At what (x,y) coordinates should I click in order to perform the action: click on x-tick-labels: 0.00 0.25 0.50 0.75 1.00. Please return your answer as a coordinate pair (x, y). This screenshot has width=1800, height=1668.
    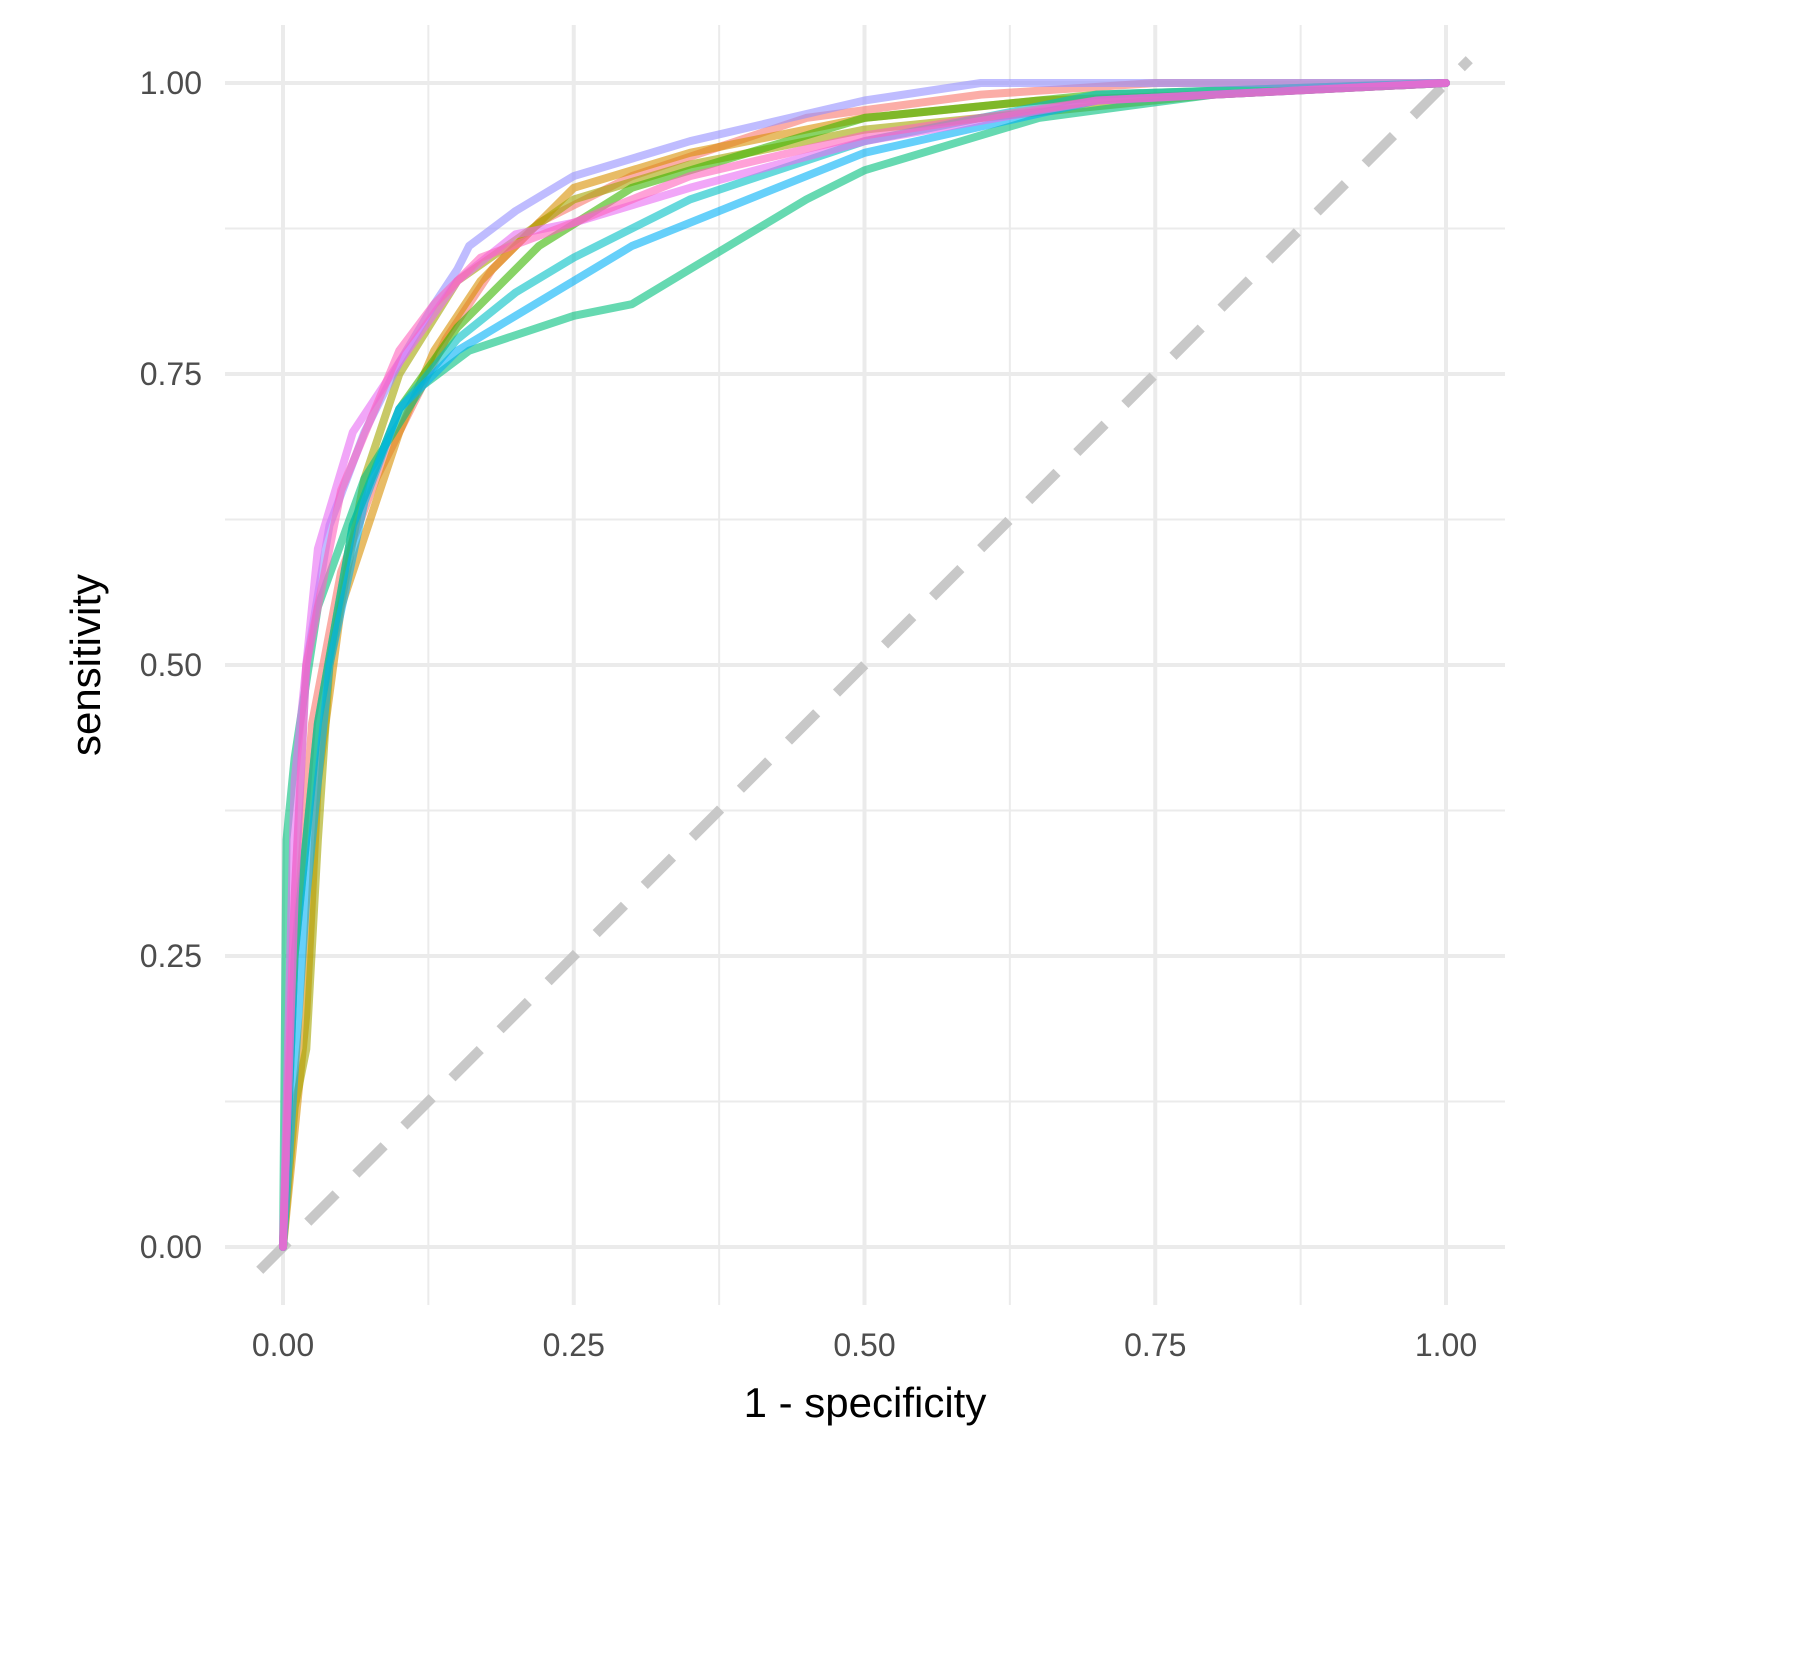
    Looking at the image, I should click on (864, 1345).